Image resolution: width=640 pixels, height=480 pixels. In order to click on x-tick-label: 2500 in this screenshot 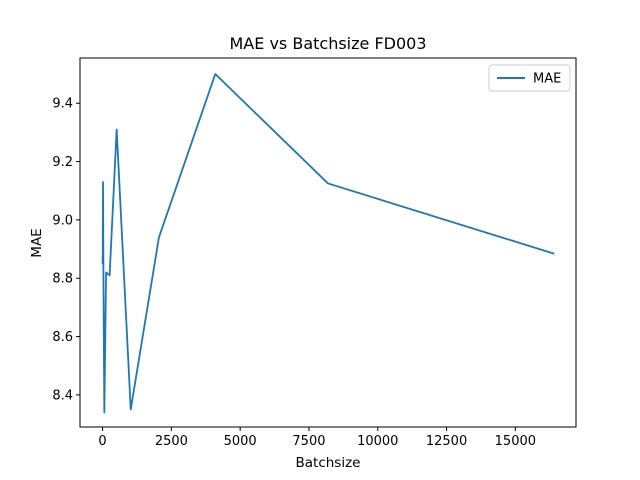, I will do `click(171, 441)`.